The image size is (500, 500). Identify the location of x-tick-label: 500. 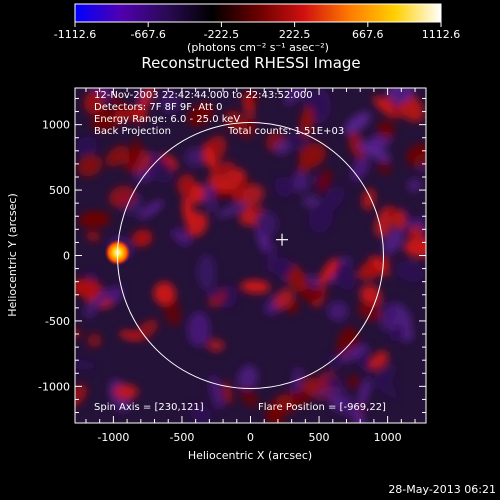
(319, 437).